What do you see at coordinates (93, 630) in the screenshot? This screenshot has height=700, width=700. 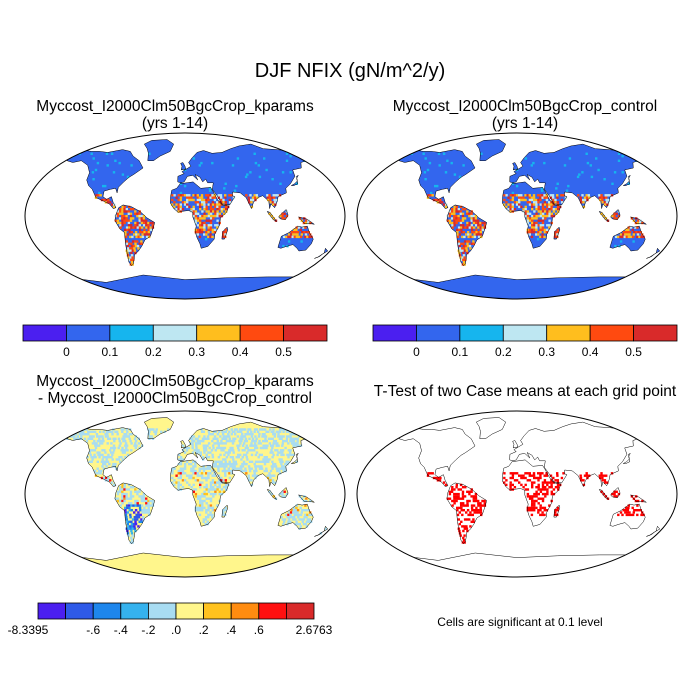 I see `colorbar-label: -.6` at bounding box center [93, 630].